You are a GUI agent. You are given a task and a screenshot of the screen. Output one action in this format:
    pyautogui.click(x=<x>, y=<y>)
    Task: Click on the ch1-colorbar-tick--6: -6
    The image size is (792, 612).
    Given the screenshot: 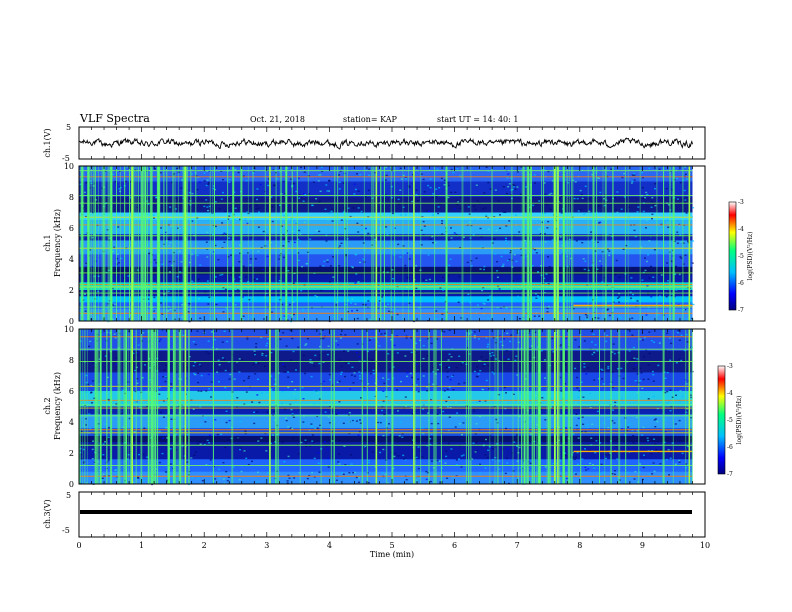 What is the action you would take?
    pyautogui.click(x=741, y=283)
    